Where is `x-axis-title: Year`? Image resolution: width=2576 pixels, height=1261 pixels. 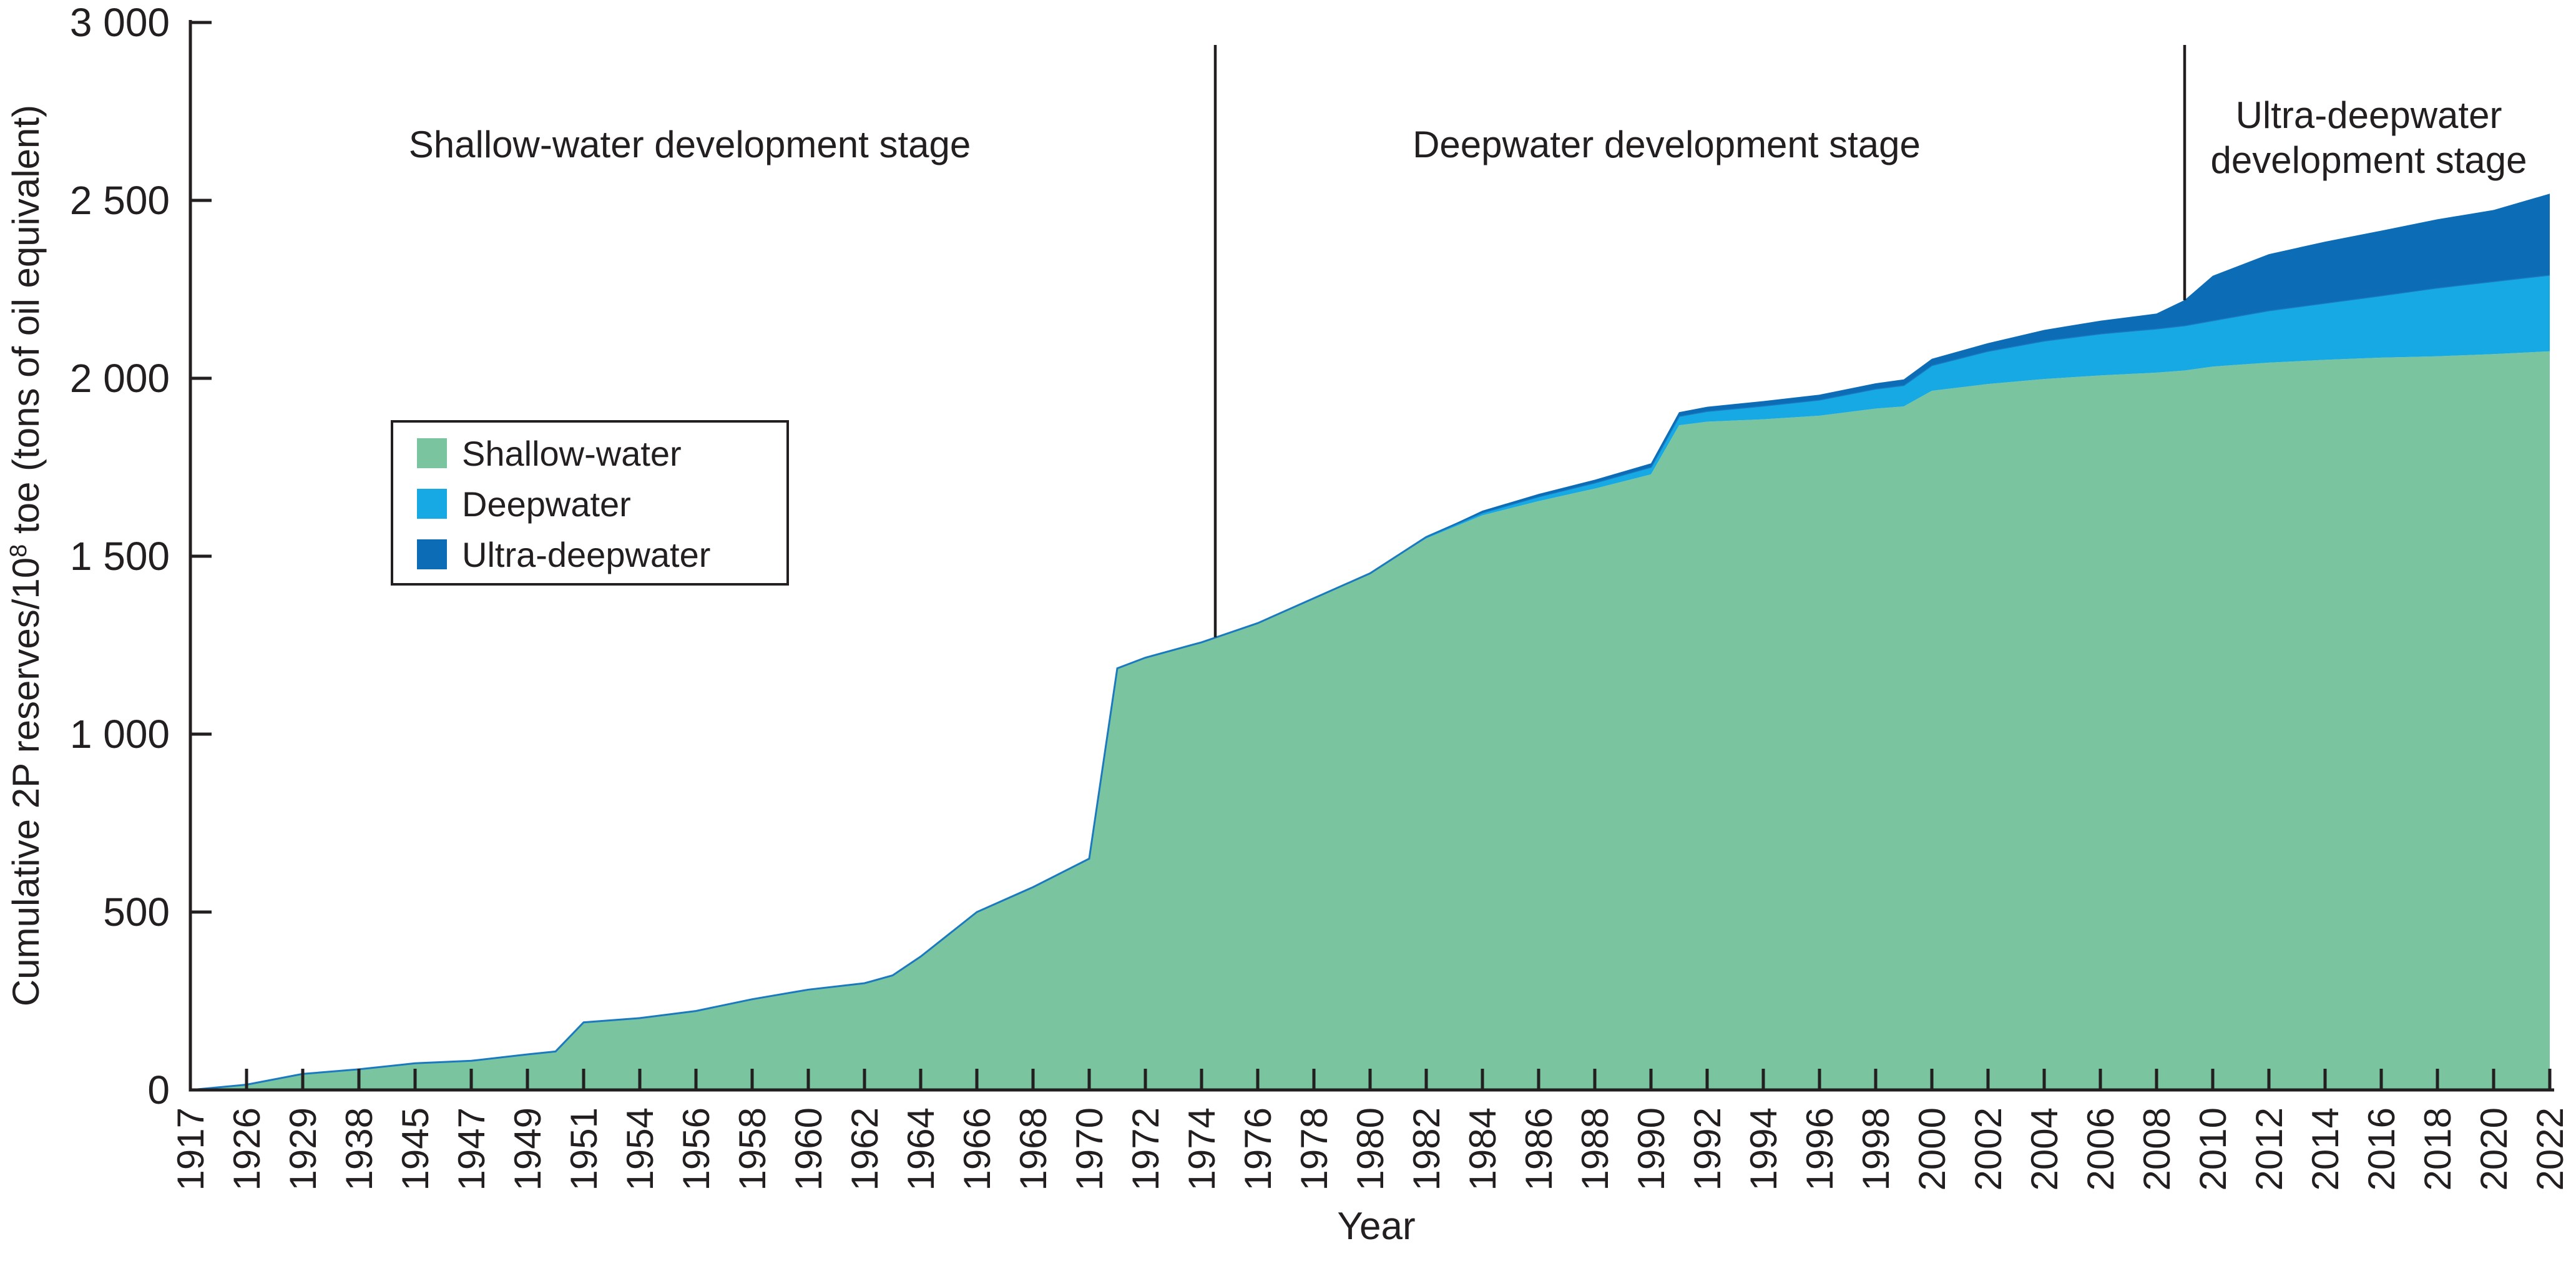
x-axis-title: Year is located at coordinates (1376, 1226).